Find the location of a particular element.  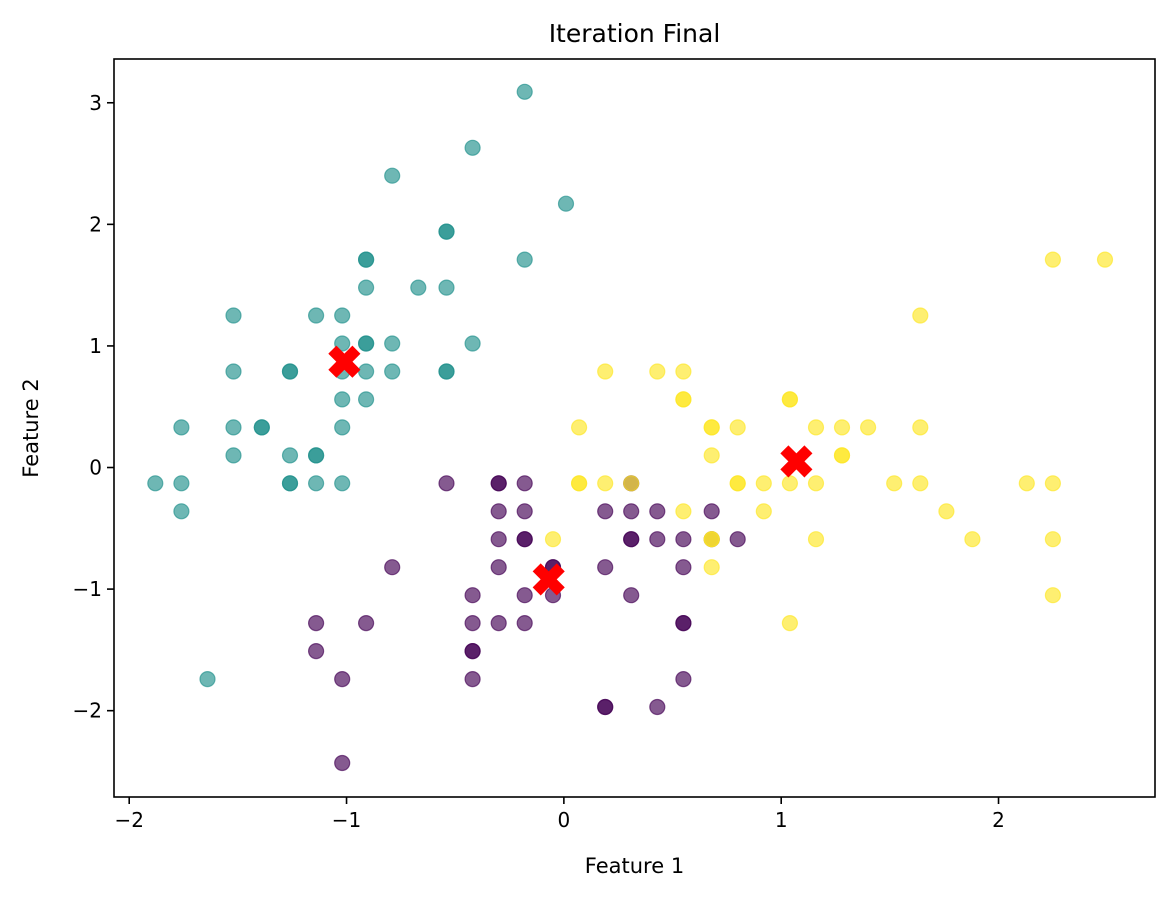

y-tick-label: −2 is located at coordinates (87, 711).